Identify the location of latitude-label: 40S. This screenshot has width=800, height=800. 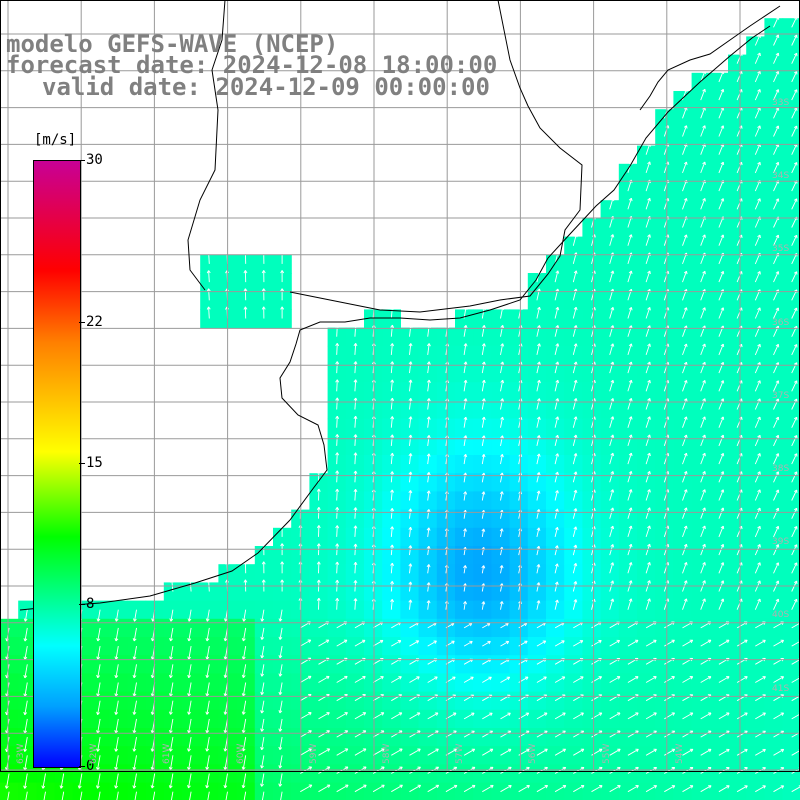
(781, 615).